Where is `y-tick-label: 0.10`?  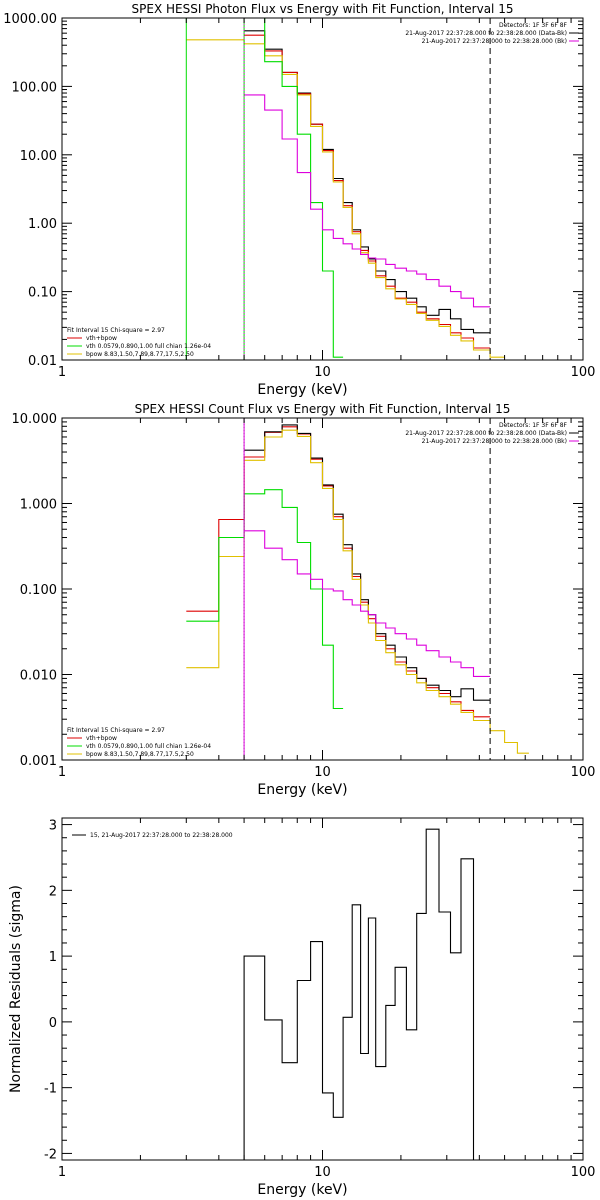
y-tick-label: 0.10 is located at coordinates (42, 293).